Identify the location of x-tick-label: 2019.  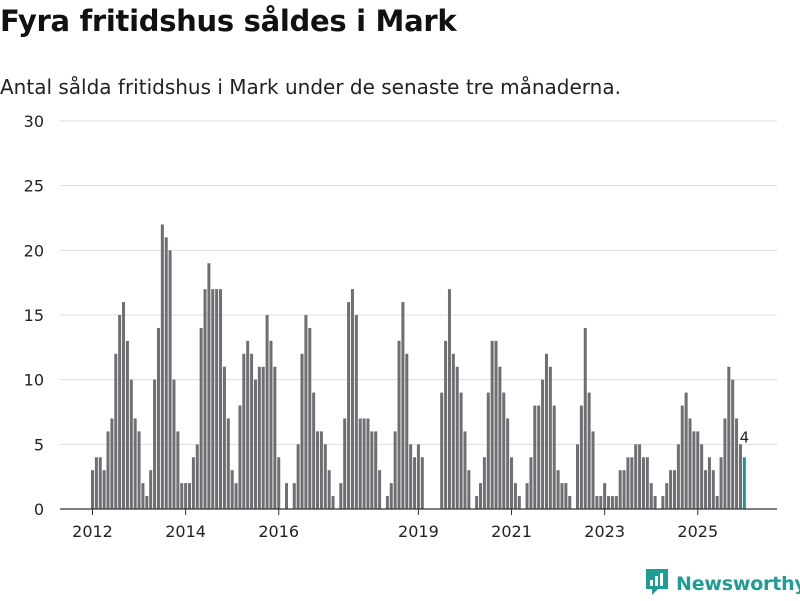
(418, 531).